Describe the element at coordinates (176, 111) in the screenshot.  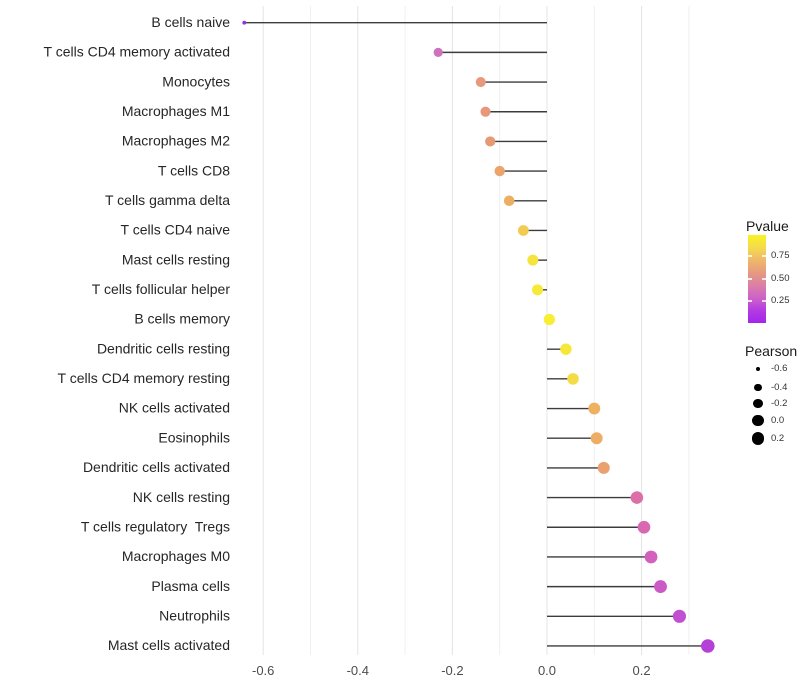
I see `category-label: Macrophages M1` at that location.